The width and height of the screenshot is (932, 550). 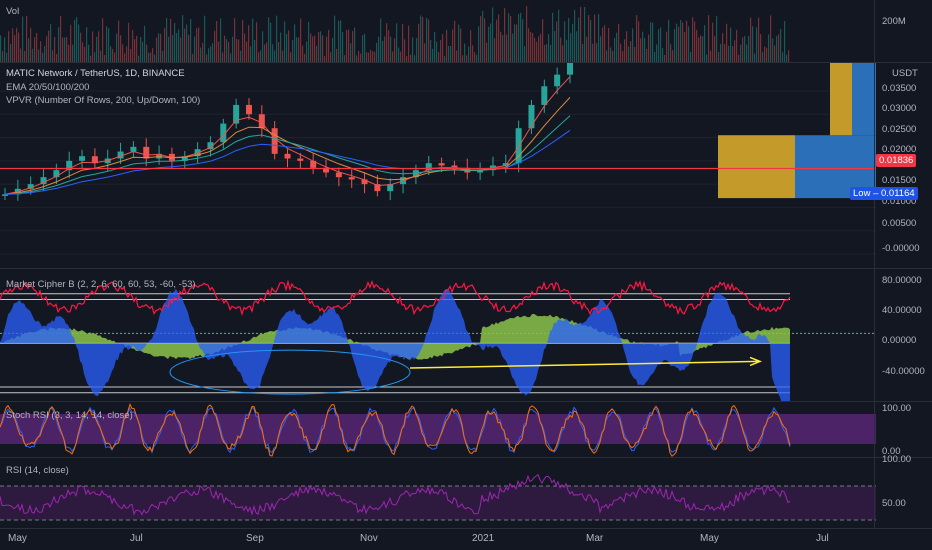 What do you see at coordinates (13, 11) in the screenshot?
I see `volume-label: Vol` at bounding box center [13, 11].